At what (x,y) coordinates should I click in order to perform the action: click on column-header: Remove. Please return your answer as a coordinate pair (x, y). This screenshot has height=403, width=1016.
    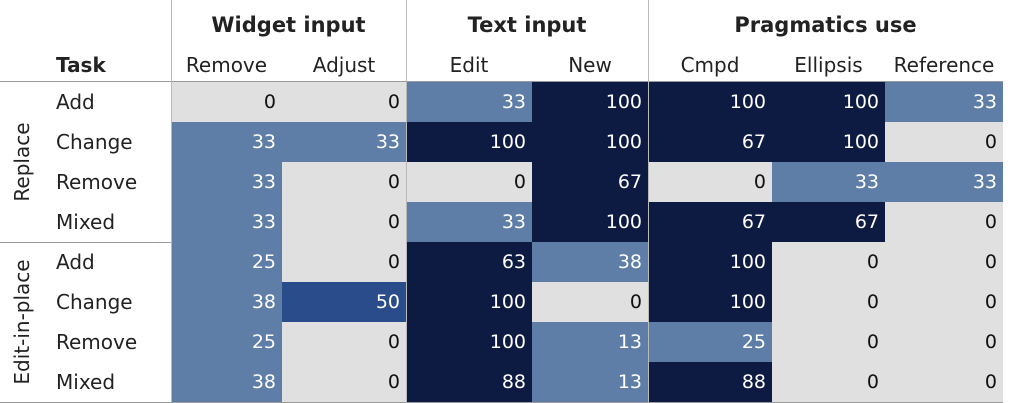
    Looking at the image, I should click on (226, 65).